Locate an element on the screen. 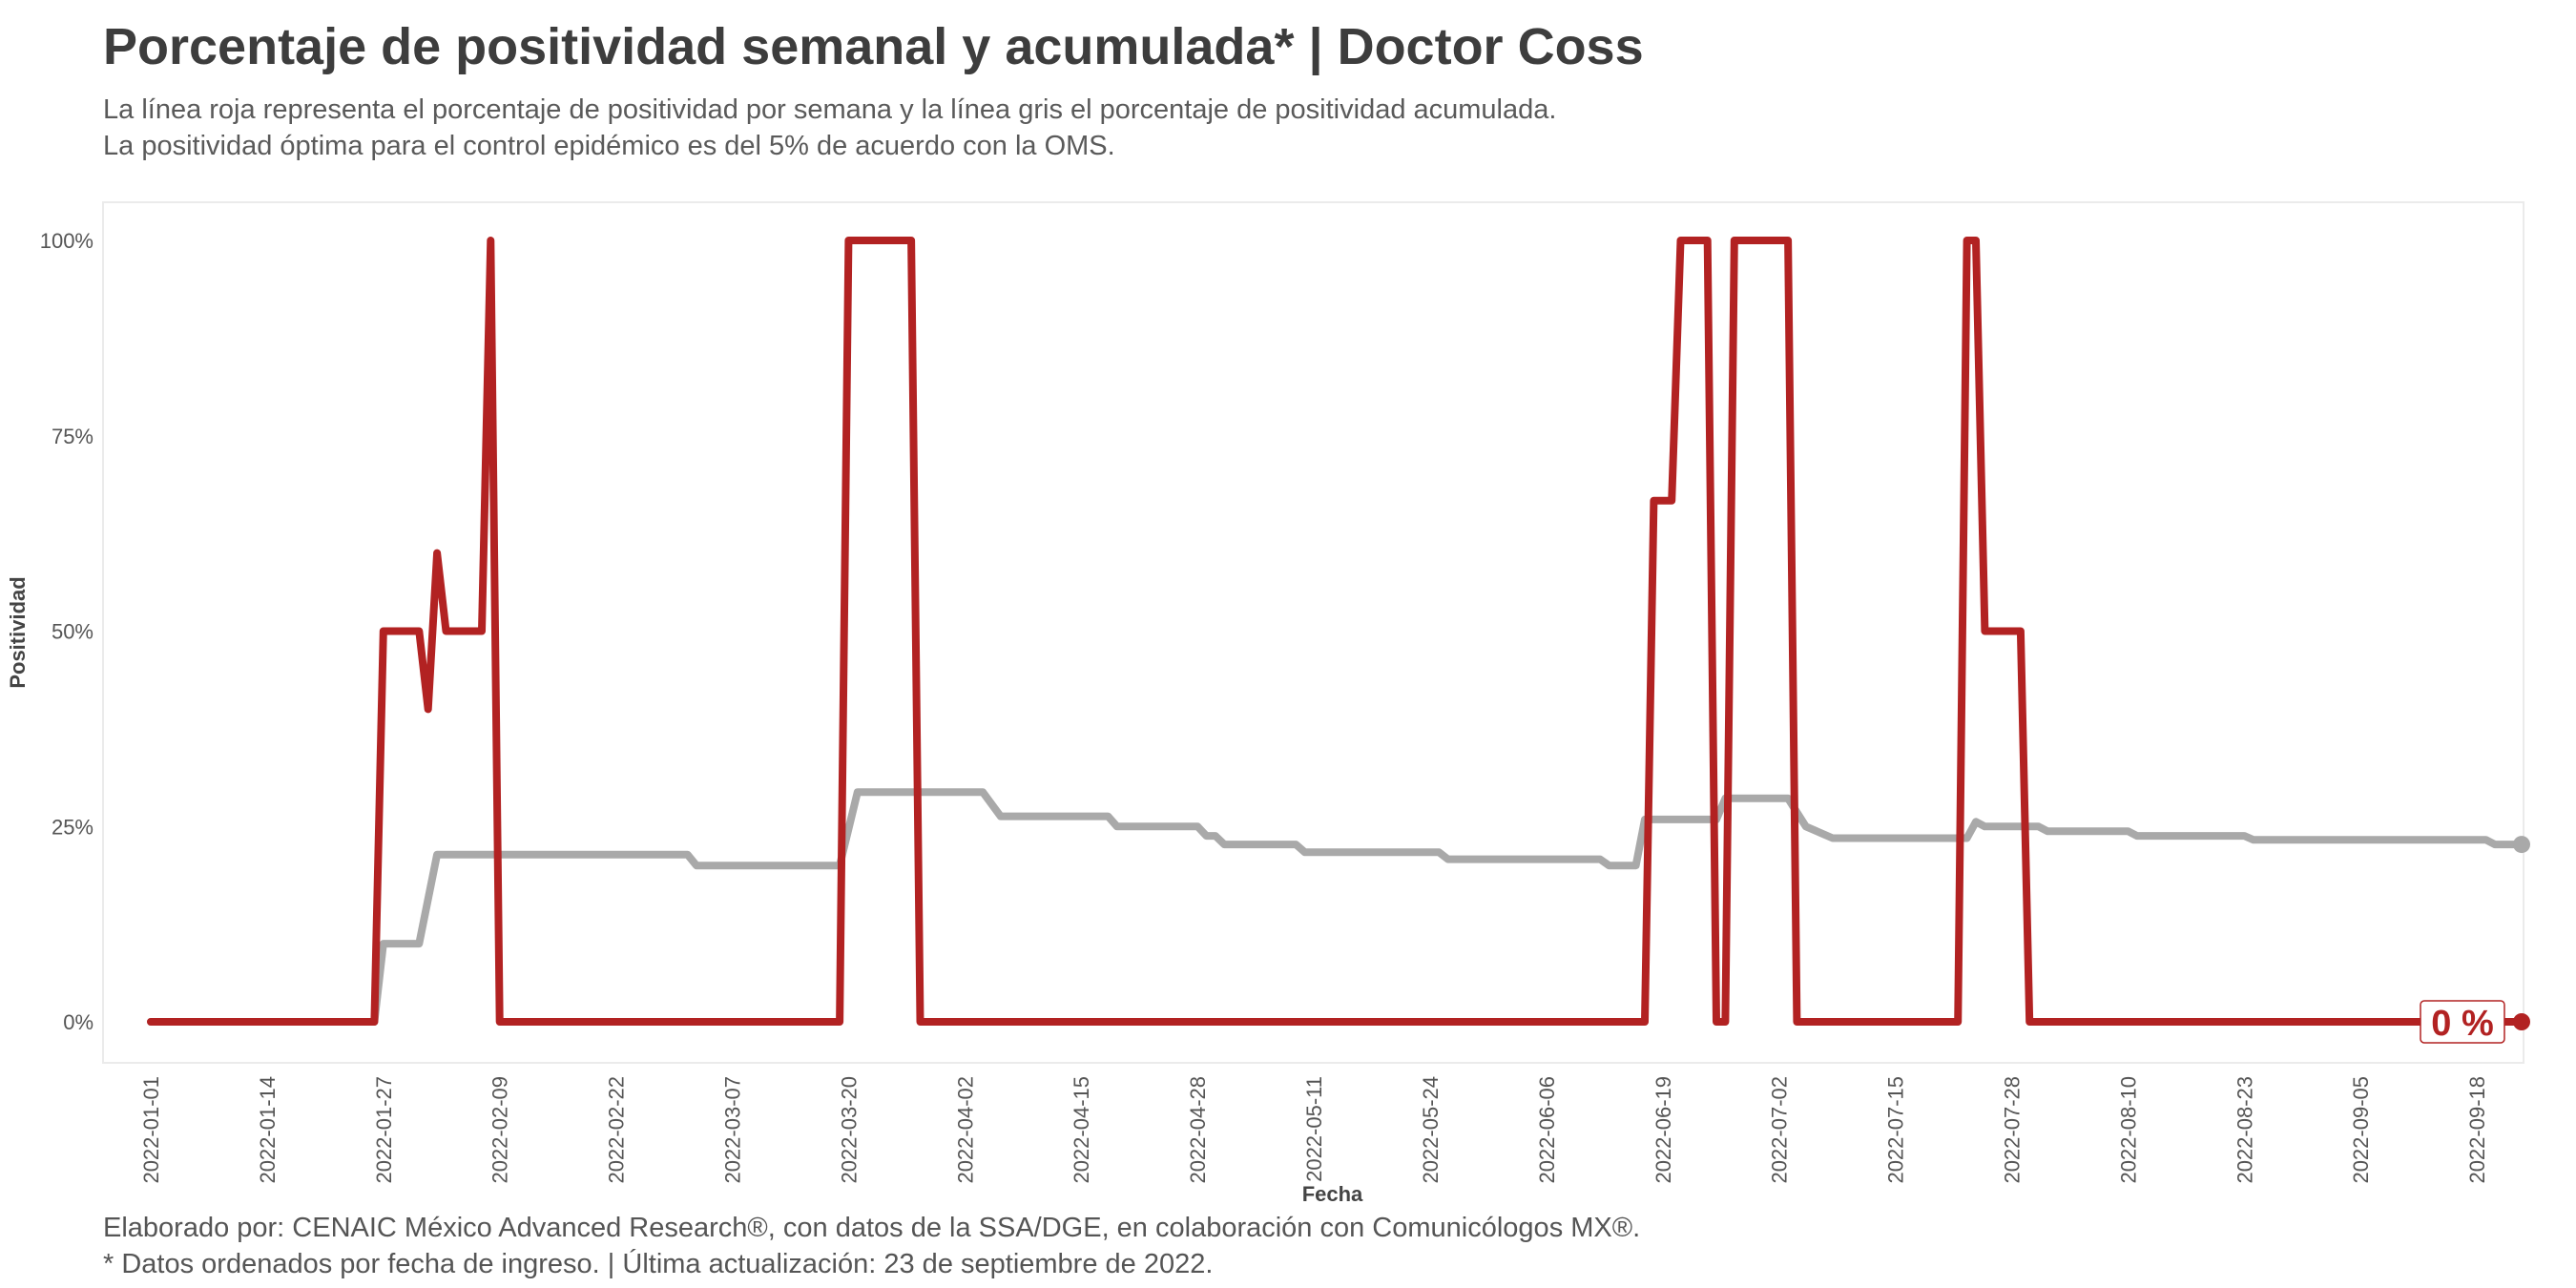 This screenshot has width=2576, height=1288. x-tick-label: 2022-02-22 is located at coordinates (617, 1130).